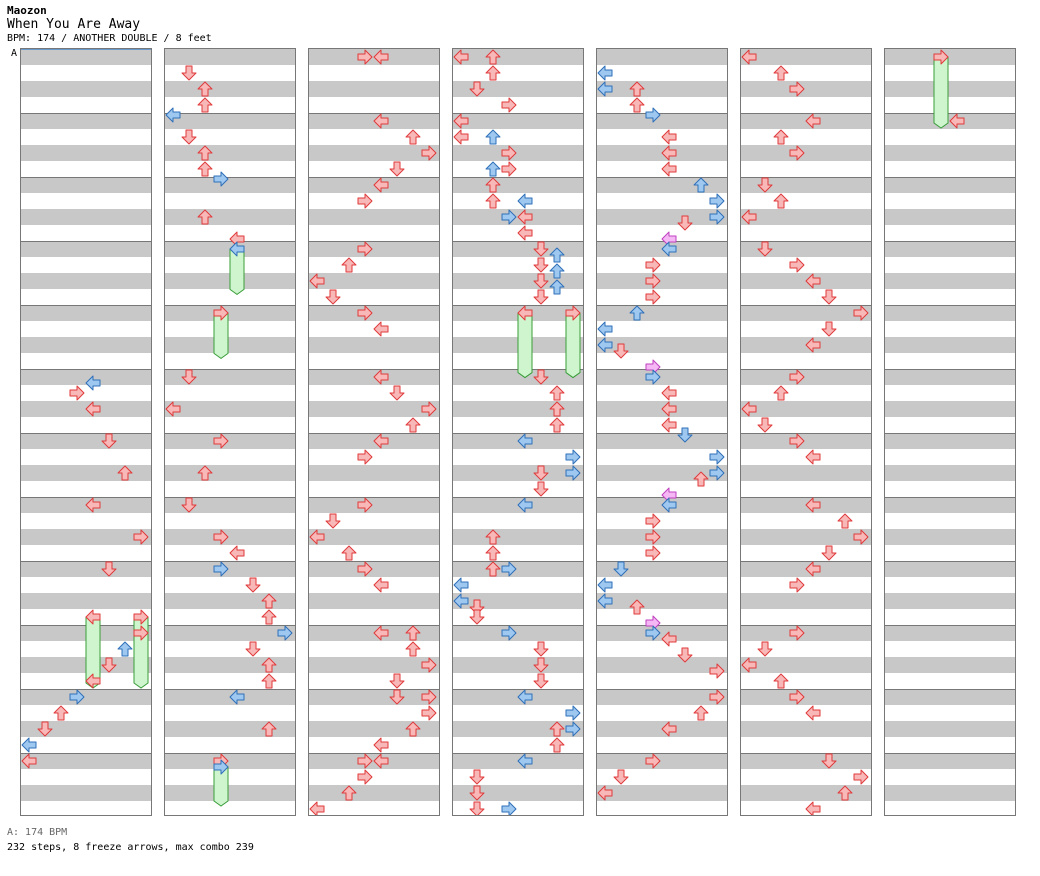 The width and height of the screenshot is (1040, 876). I want to click on bpm-change-marker: A, so click(14, 53).